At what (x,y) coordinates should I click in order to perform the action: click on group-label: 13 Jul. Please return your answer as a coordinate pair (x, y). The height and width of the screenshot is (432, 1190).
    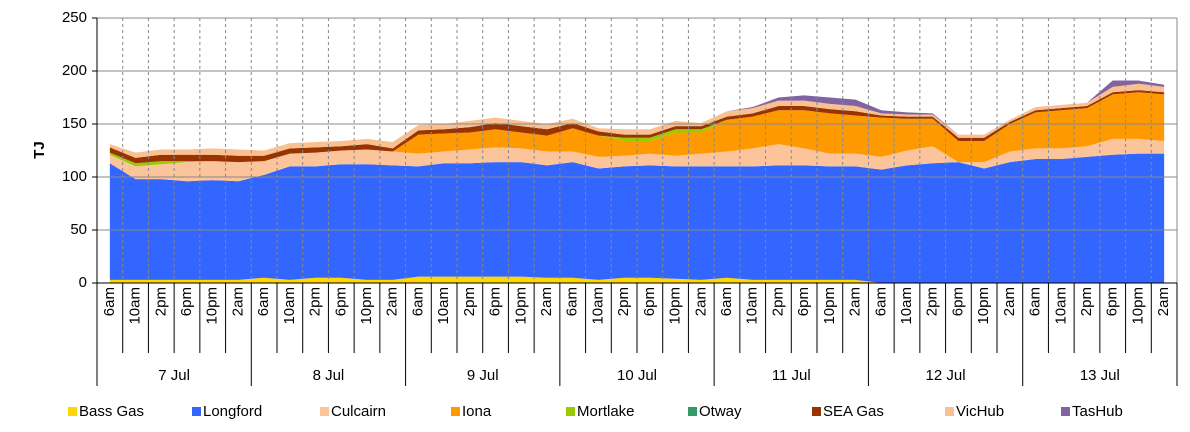
    Looking at the image, I should click on (1100, 375).